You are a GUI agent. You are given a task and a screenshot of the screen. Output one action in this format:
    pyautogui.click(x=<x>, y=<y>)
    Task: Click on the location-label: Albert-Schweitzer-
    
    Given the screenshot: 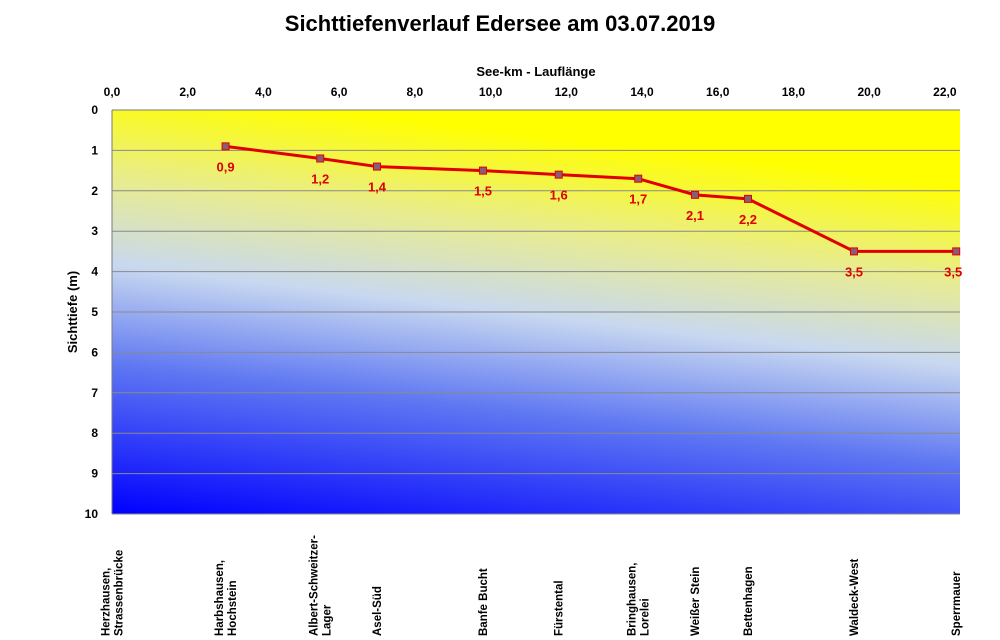 What is the action you would take?
    pyautogui.click(x=315, y=585)
    